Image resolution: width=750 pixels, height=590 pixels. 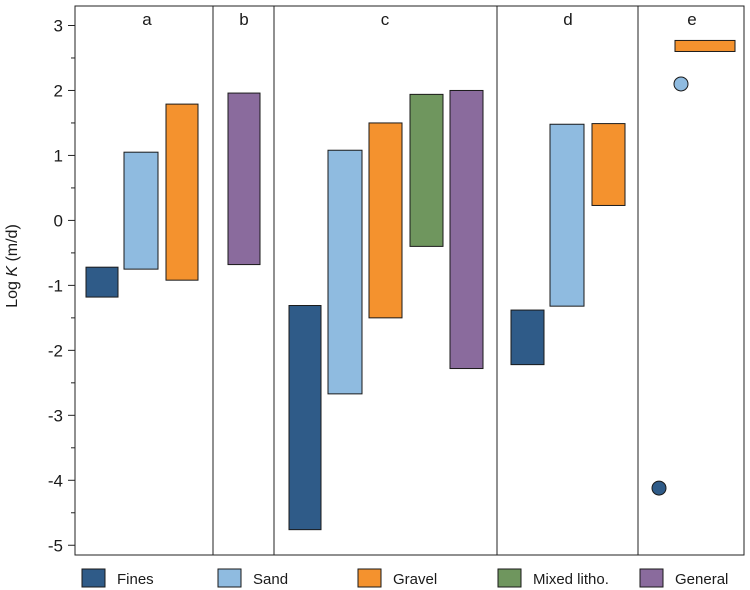 What do you see at coordinates (426, 170) in the screenshot?
I see `range-bar-c-mixed-litho` at bounding box center [426, 170].